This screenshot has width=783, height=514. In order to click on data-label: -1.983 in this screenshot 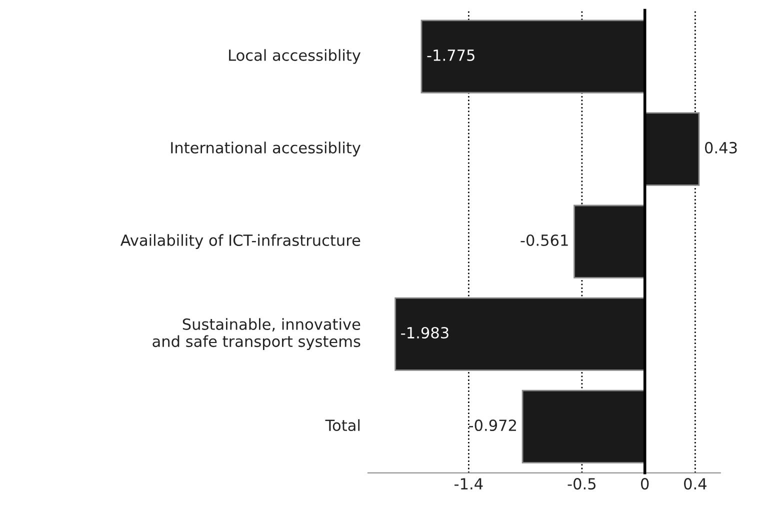, I will do `click(424, 332)`.